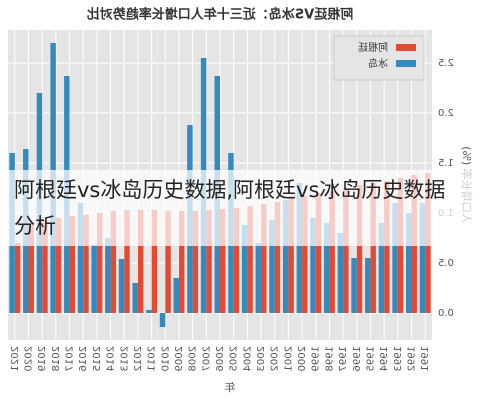 The height and width of the screenshot is (404, 480). What do you see at coordinates (138, 358) in the screenshot?
I see `x-tick-label: 2012` at bounding box center [138, 358].